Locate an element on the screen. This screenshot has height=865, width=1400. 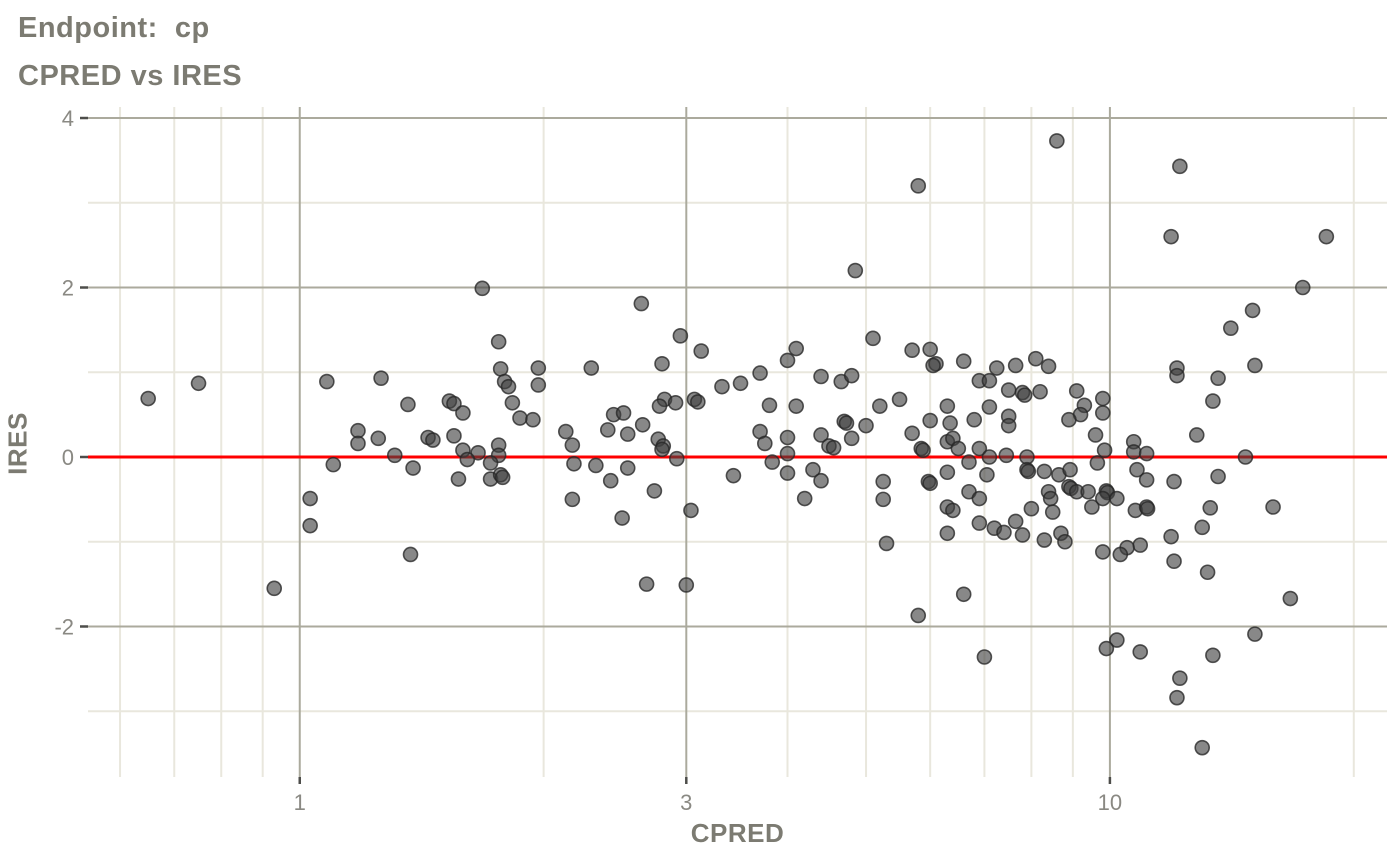
y-tick-label: 4 is located at coordinates (68, 118).